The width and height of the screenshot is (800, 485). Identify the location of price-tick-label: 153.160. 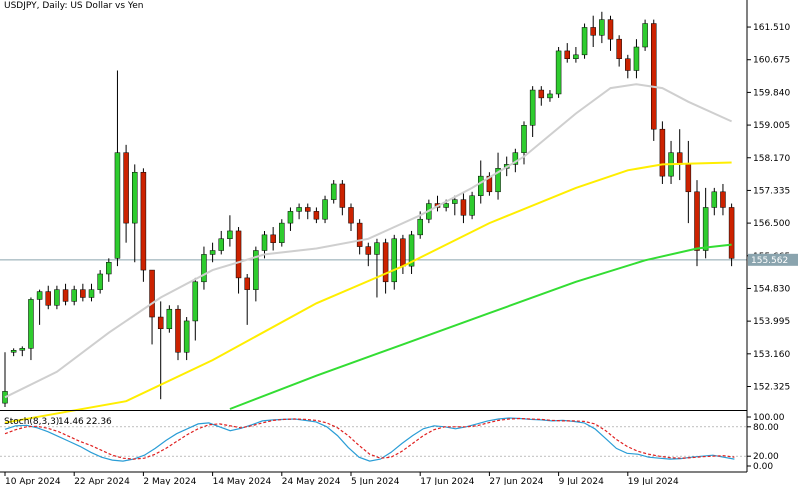
(771, 355).